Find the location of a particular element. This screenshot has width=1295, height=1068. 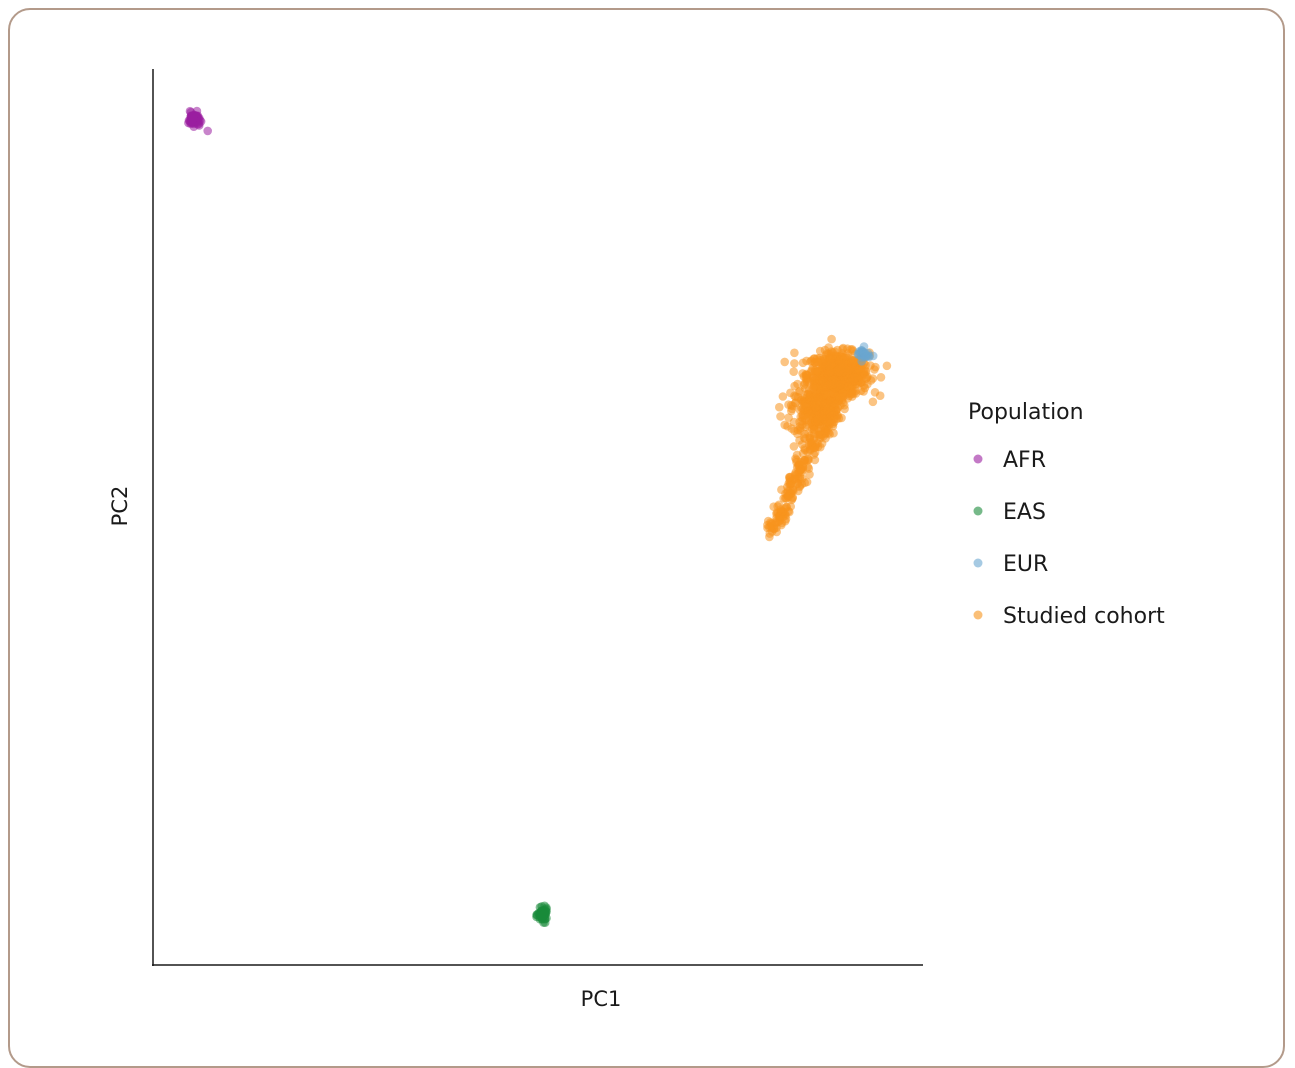

x-axis-title: PC1 is located at coordinates (601, 999).